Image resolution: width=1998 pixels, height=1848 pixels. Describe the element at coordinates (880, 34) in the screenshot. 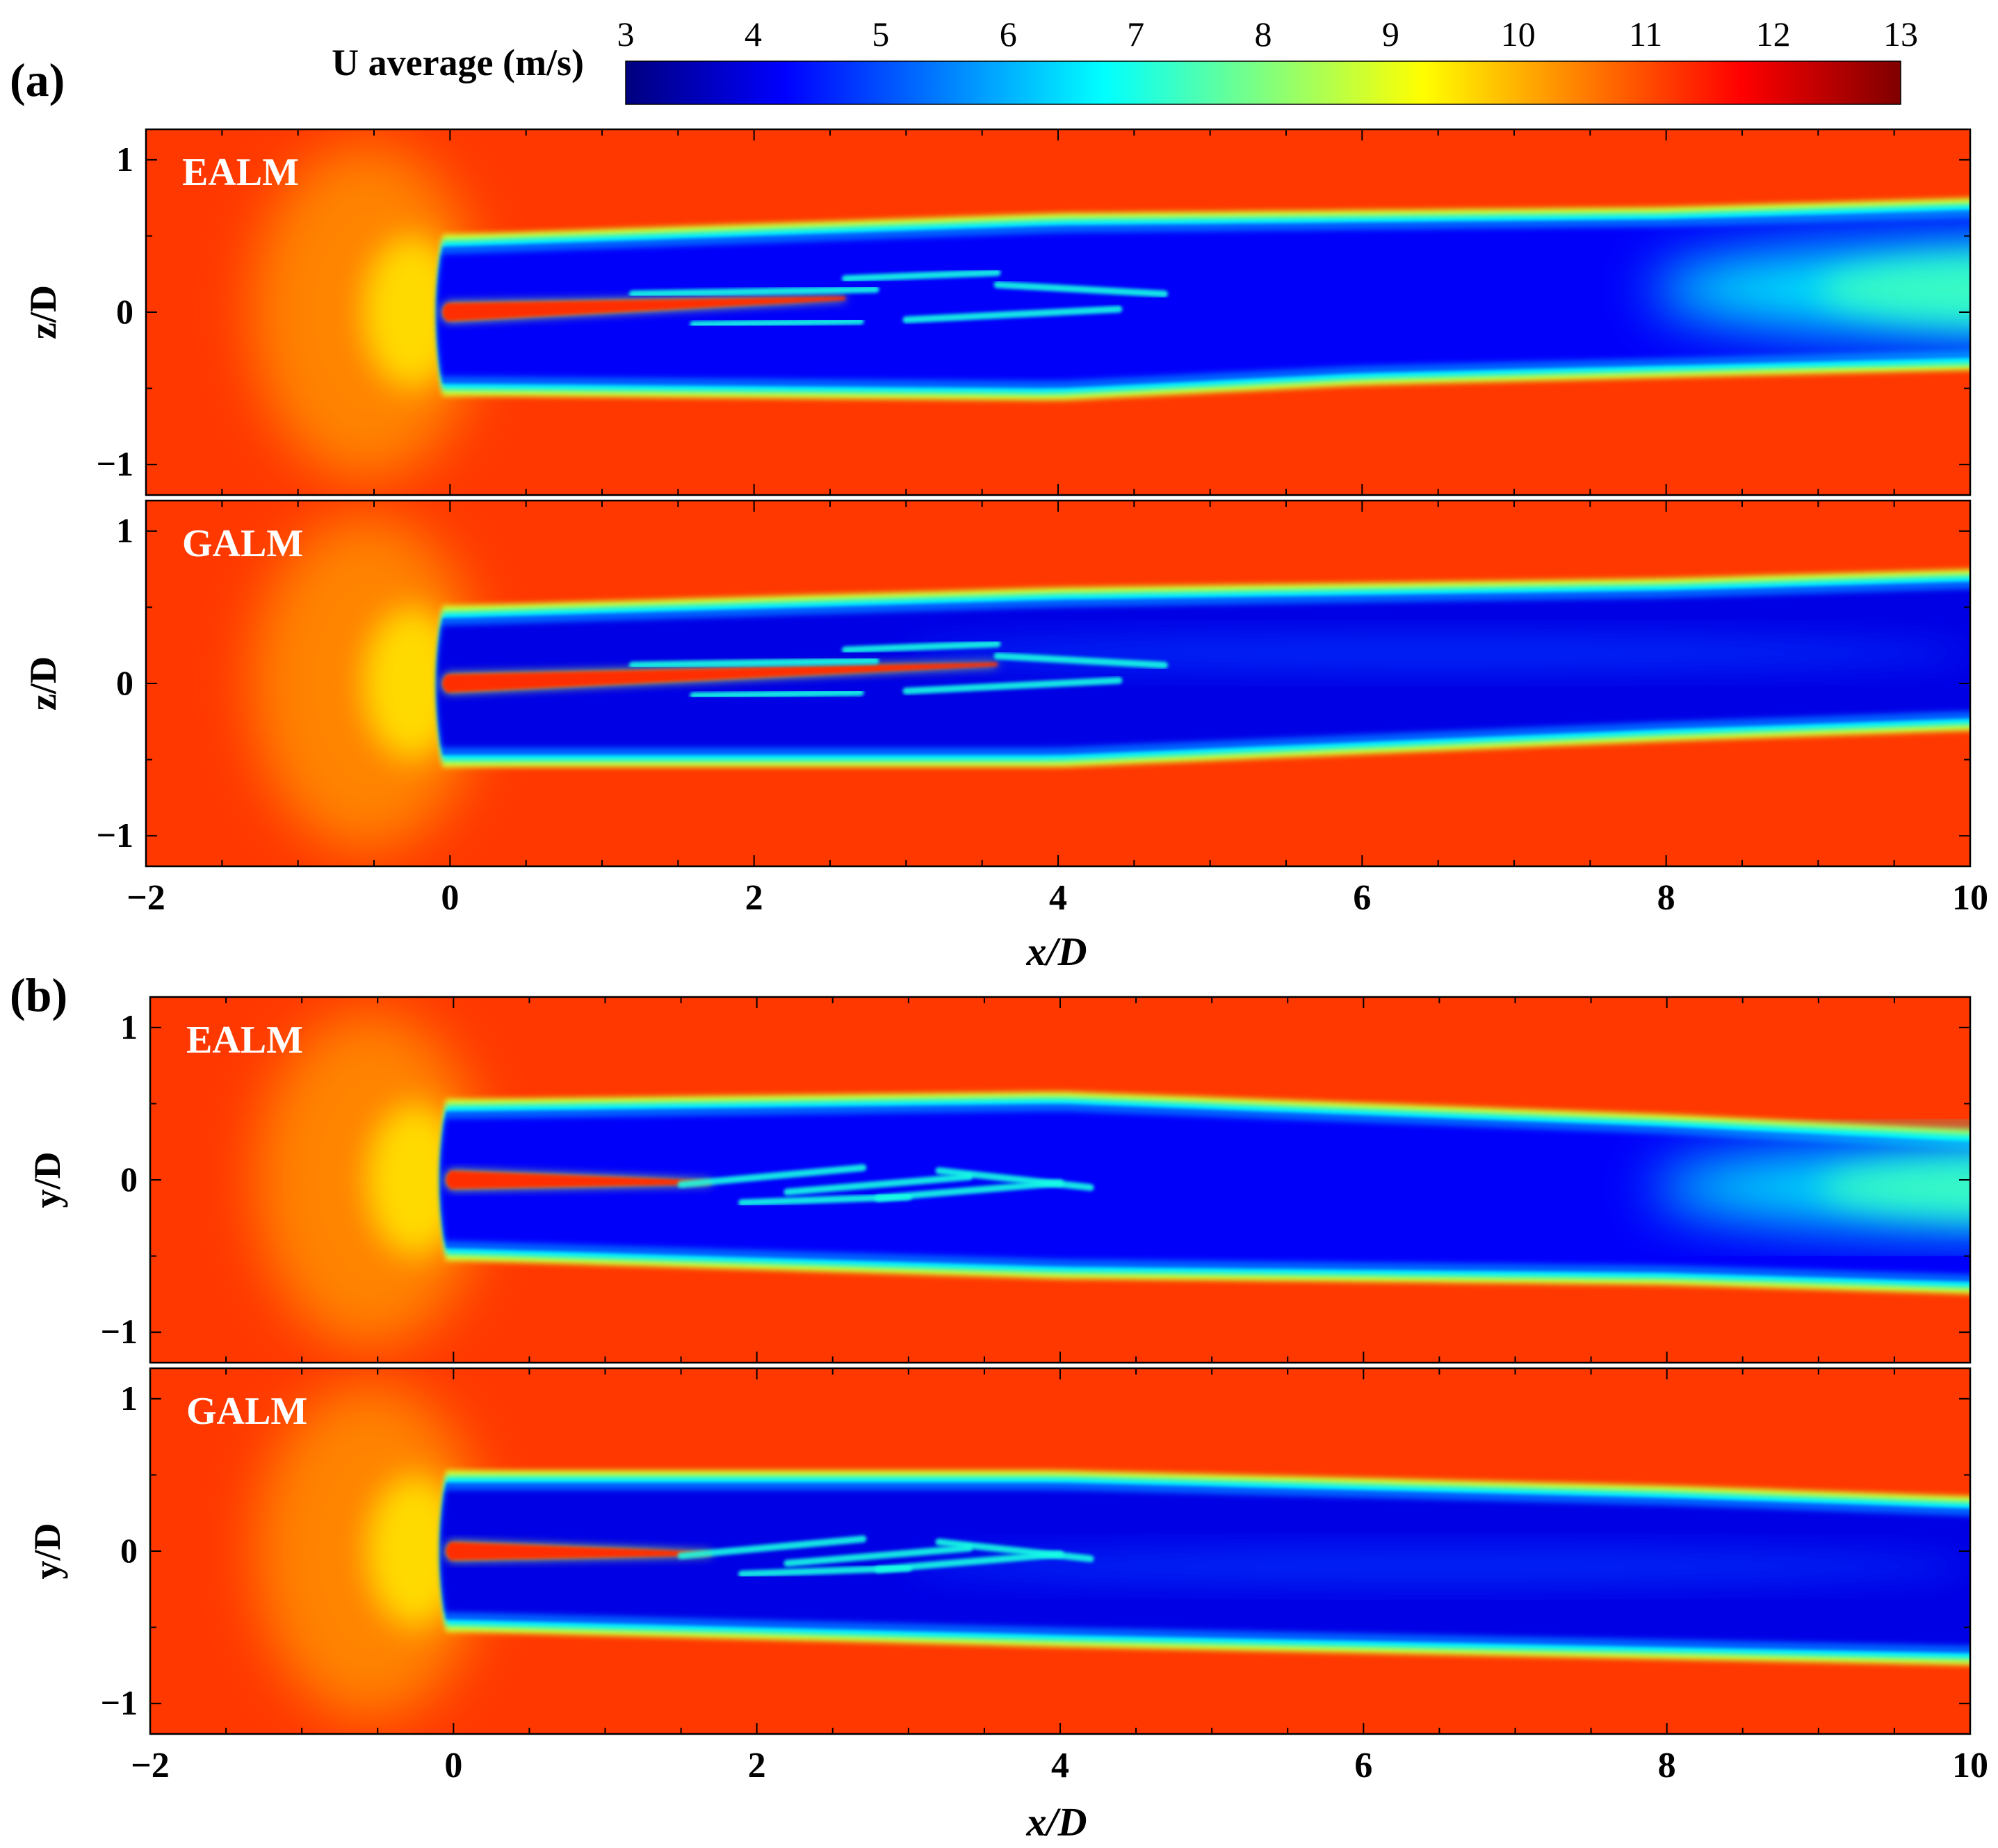

I see `colorbar-tick-label: 5` at that location.